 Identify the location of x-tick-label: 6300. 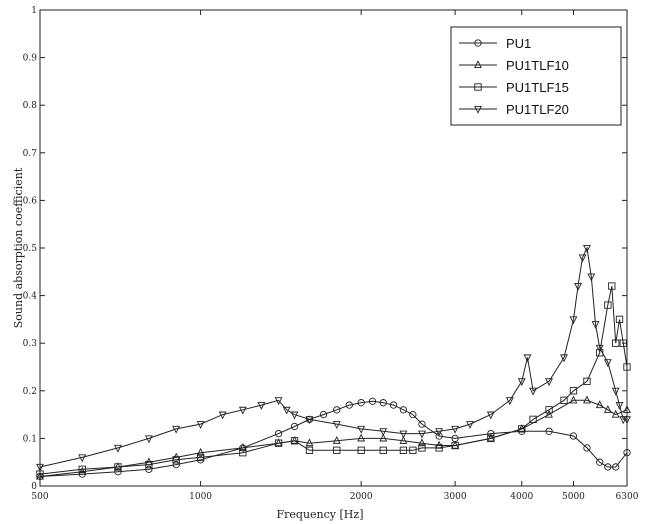
(627, 497).